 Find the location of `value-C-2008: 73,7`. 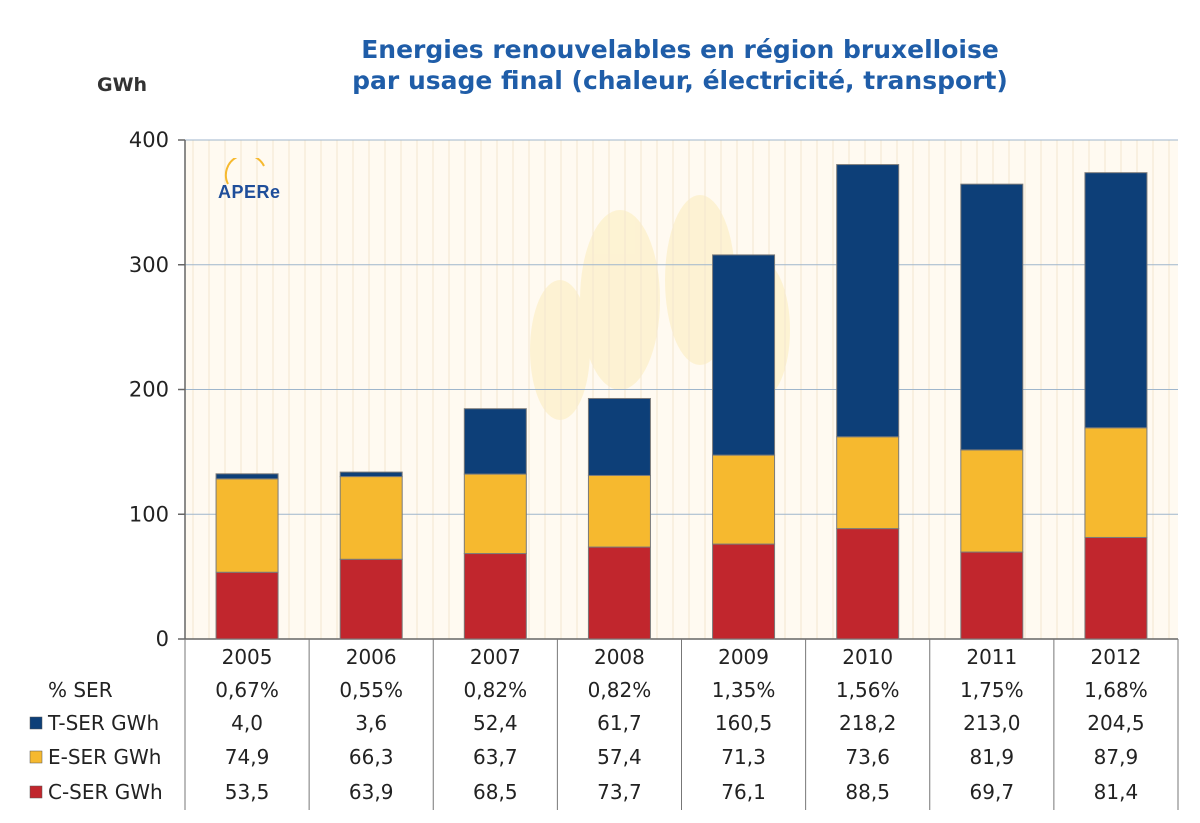

value-C-2008: 73,7 is located at coordinates (619, 792).